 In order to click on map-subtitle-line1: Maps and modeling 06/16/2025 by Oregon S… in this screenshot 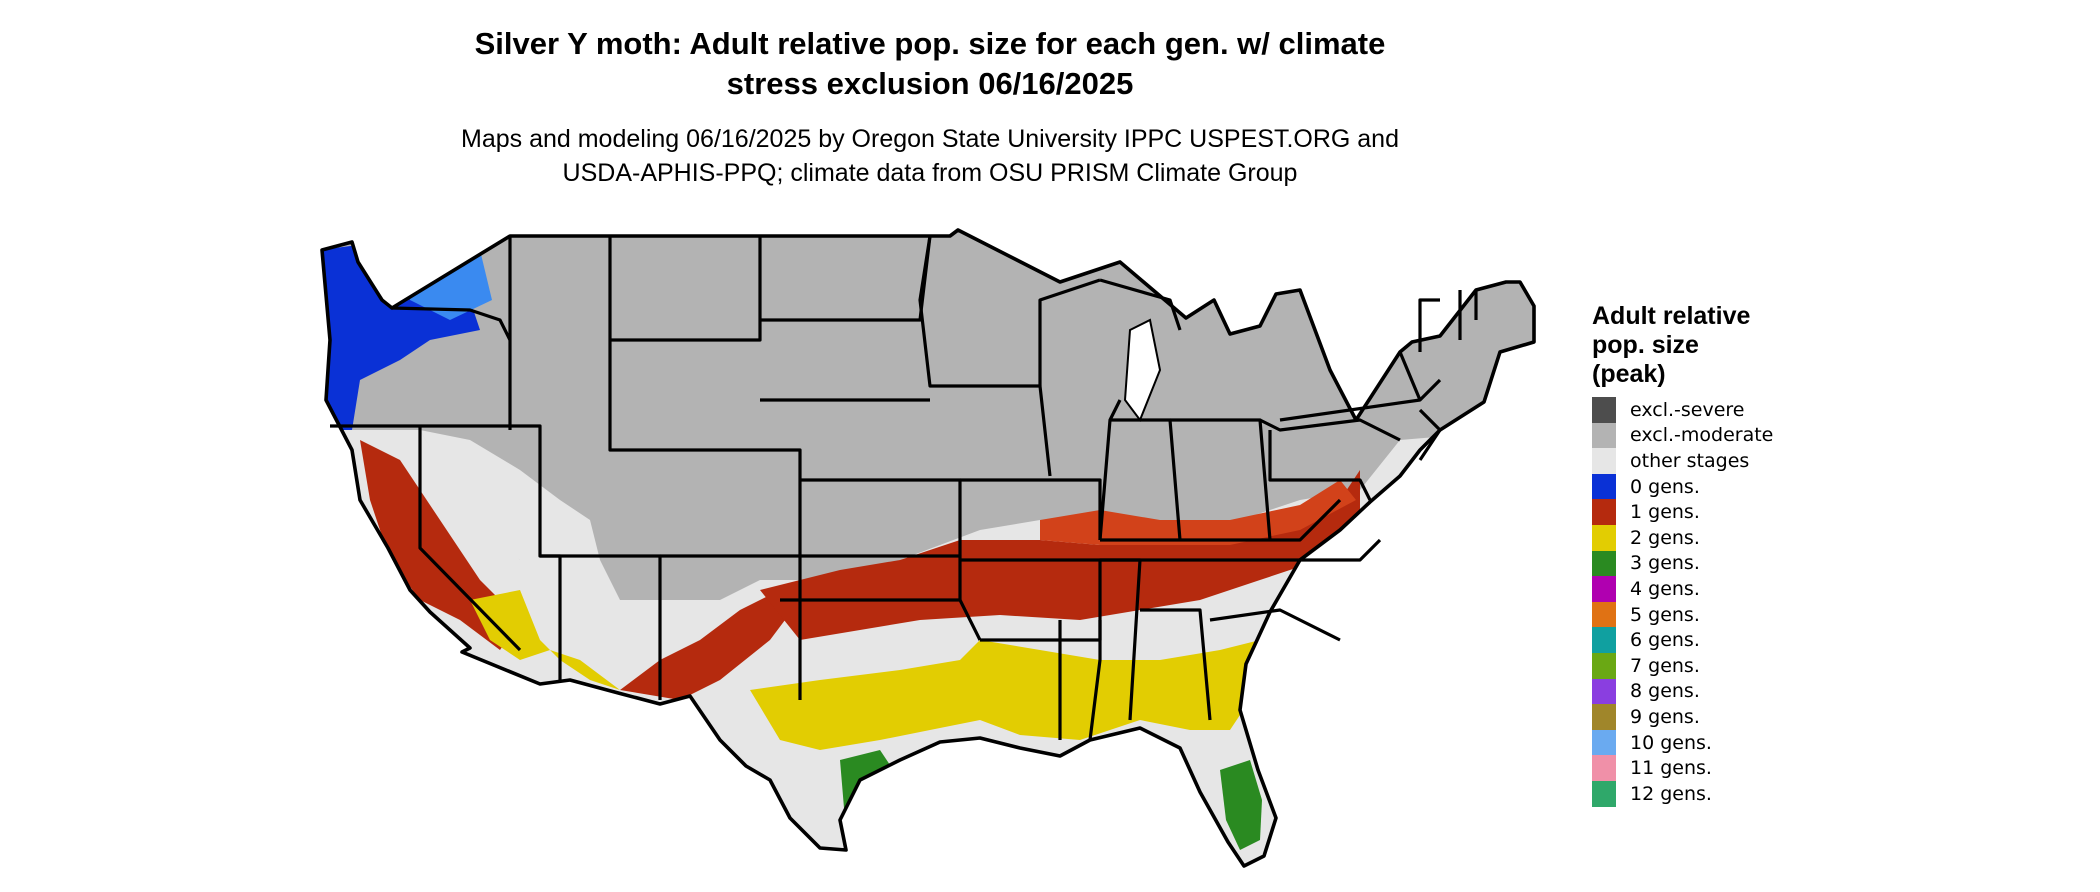, I will do `click(930, 139)`.